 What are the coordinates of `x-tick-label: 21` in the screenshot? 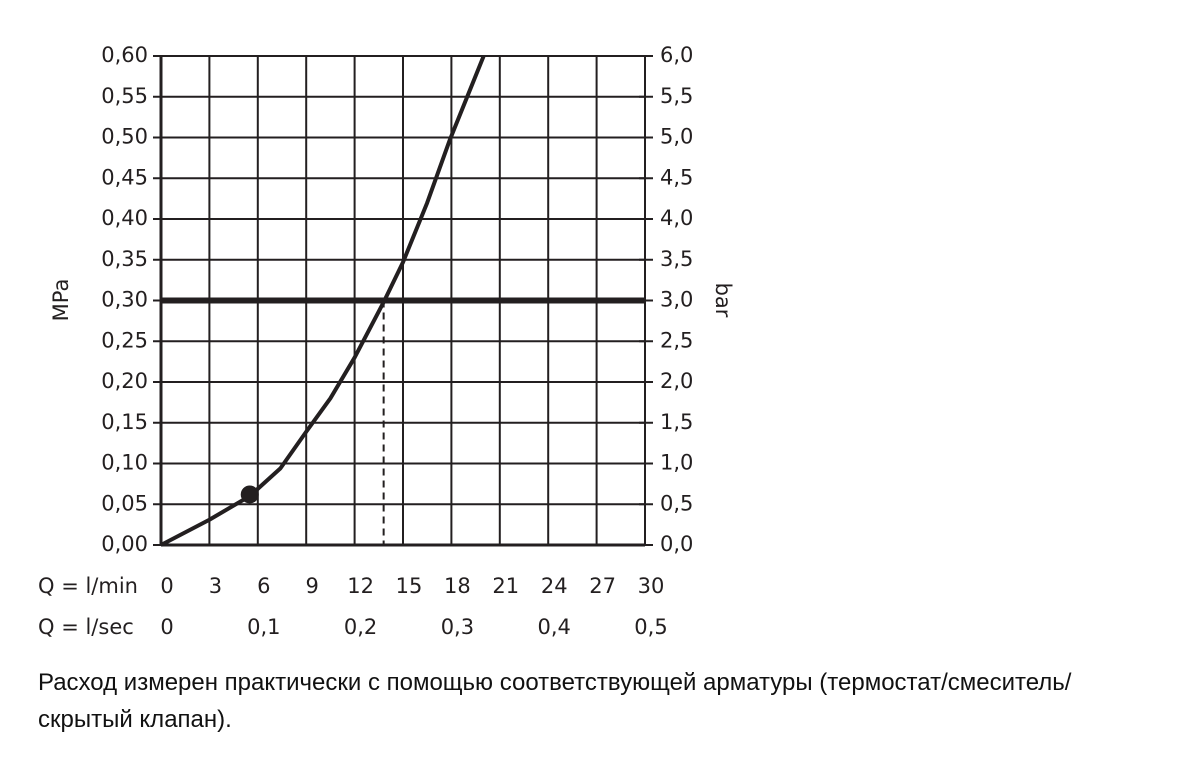 It's located at (505, 586).